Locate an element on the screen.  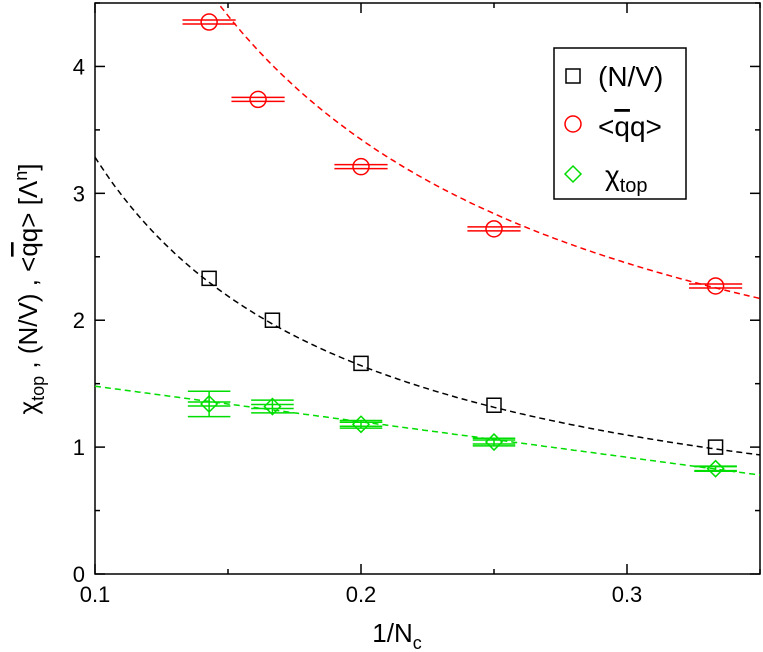
x-tick-label: 0.1 is located at coordinates (95, 594).